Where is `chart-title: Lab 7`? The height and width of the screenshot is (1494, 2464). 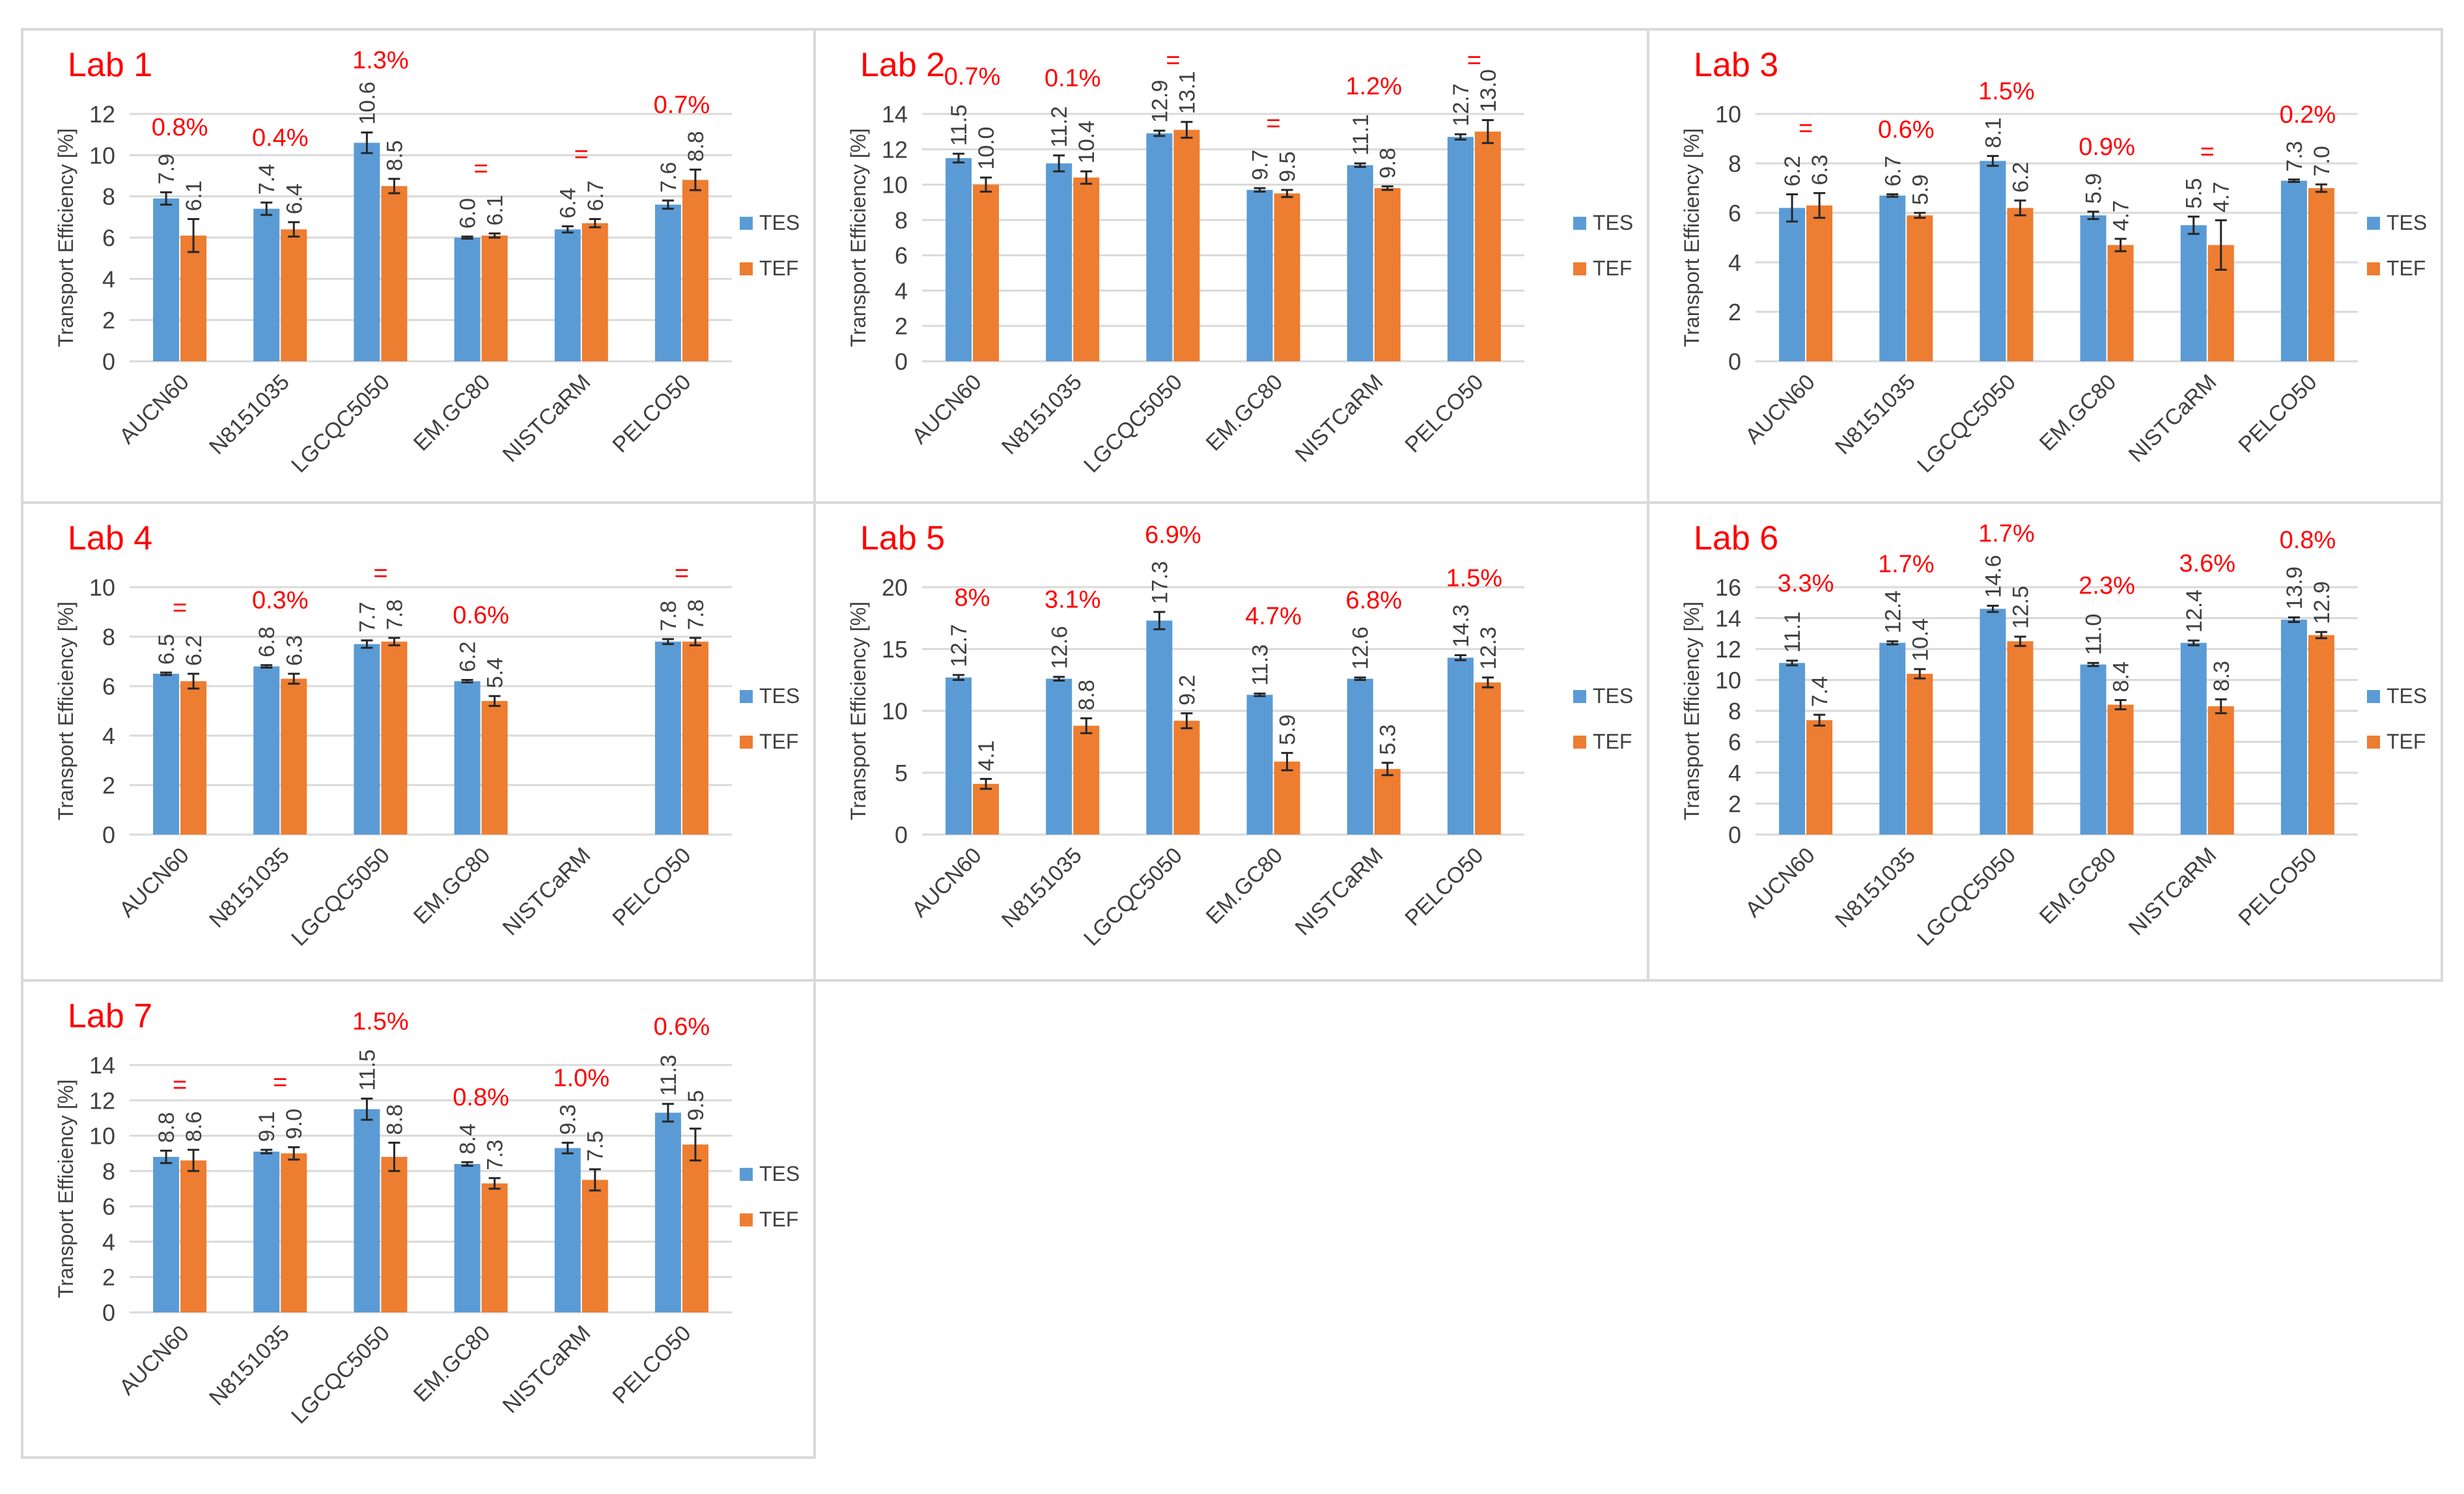
chart-title: Lab 7 is located at coordinates (110, 1016).